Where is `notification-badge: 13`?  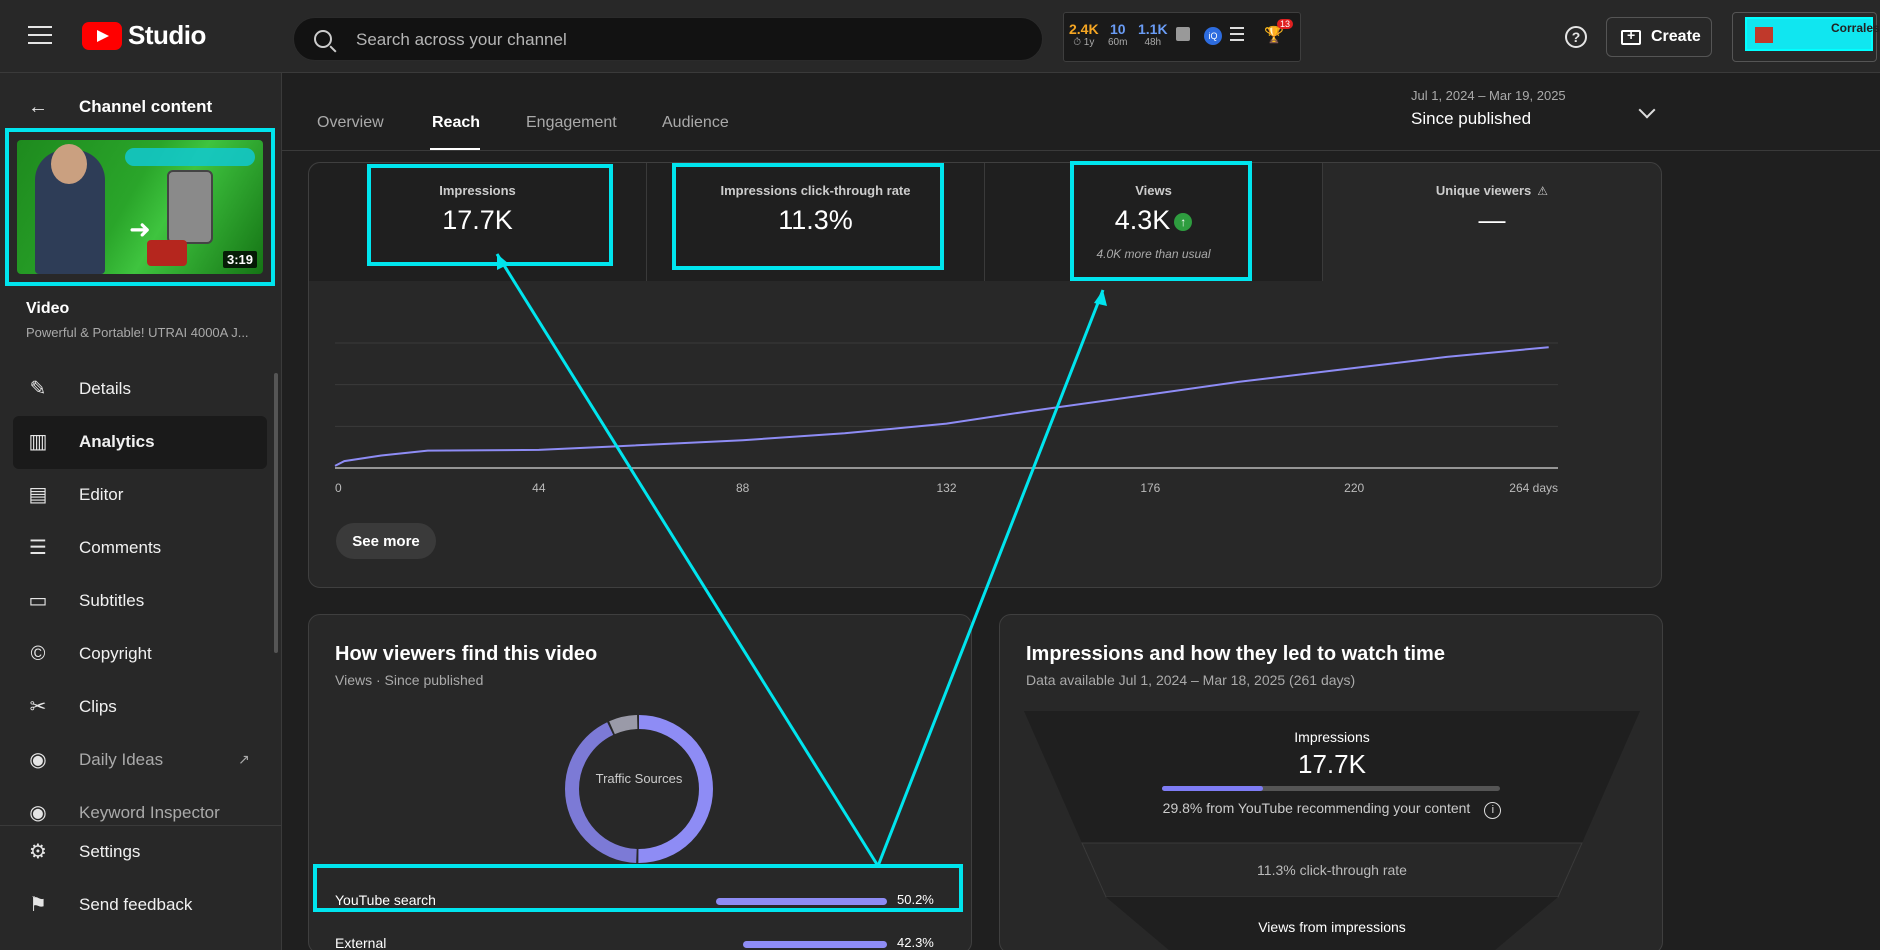 notification-badge: 13 is located at coordinates (1285, 24).